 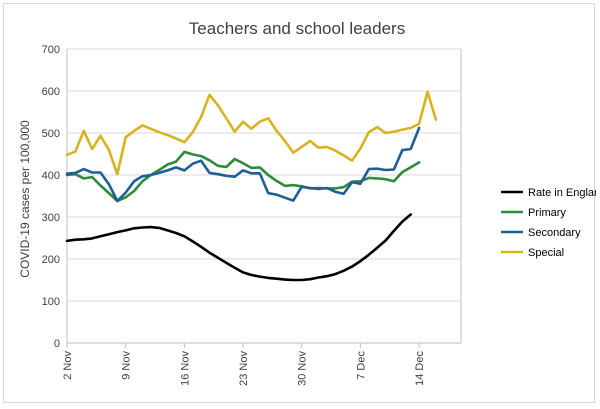 I want to click on x-tick-label: 30 Nov, so click(x=303, y=368).